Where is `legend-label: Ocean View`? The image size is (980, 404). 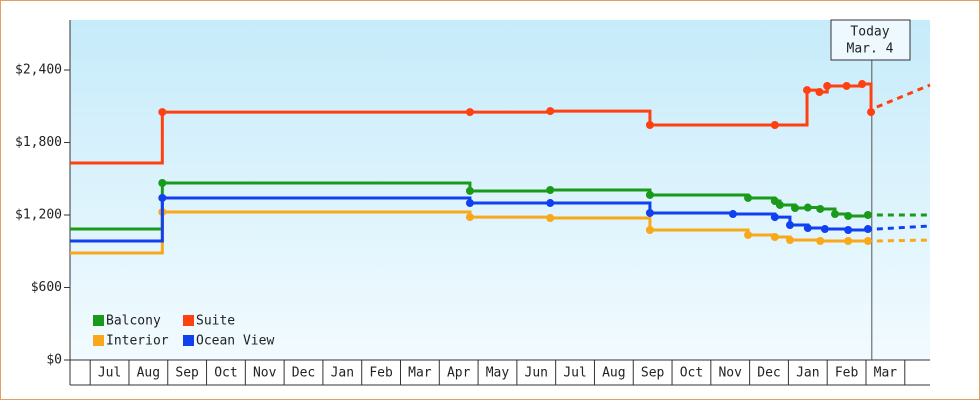 legend-label: Ocean View is located at coordinates (235, 341).